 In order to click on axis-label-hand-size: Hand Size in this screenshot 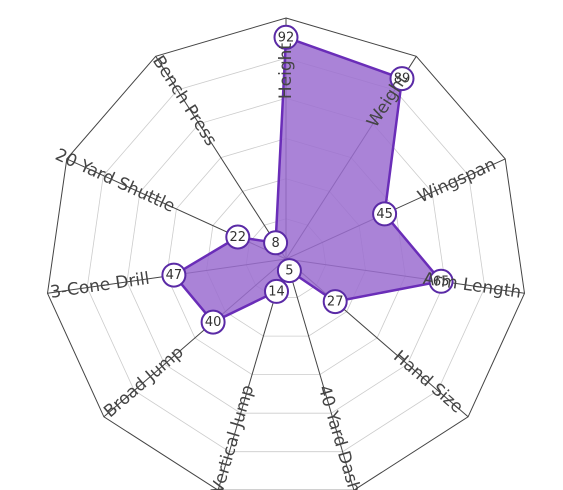, I will do `click(427, 382)`.